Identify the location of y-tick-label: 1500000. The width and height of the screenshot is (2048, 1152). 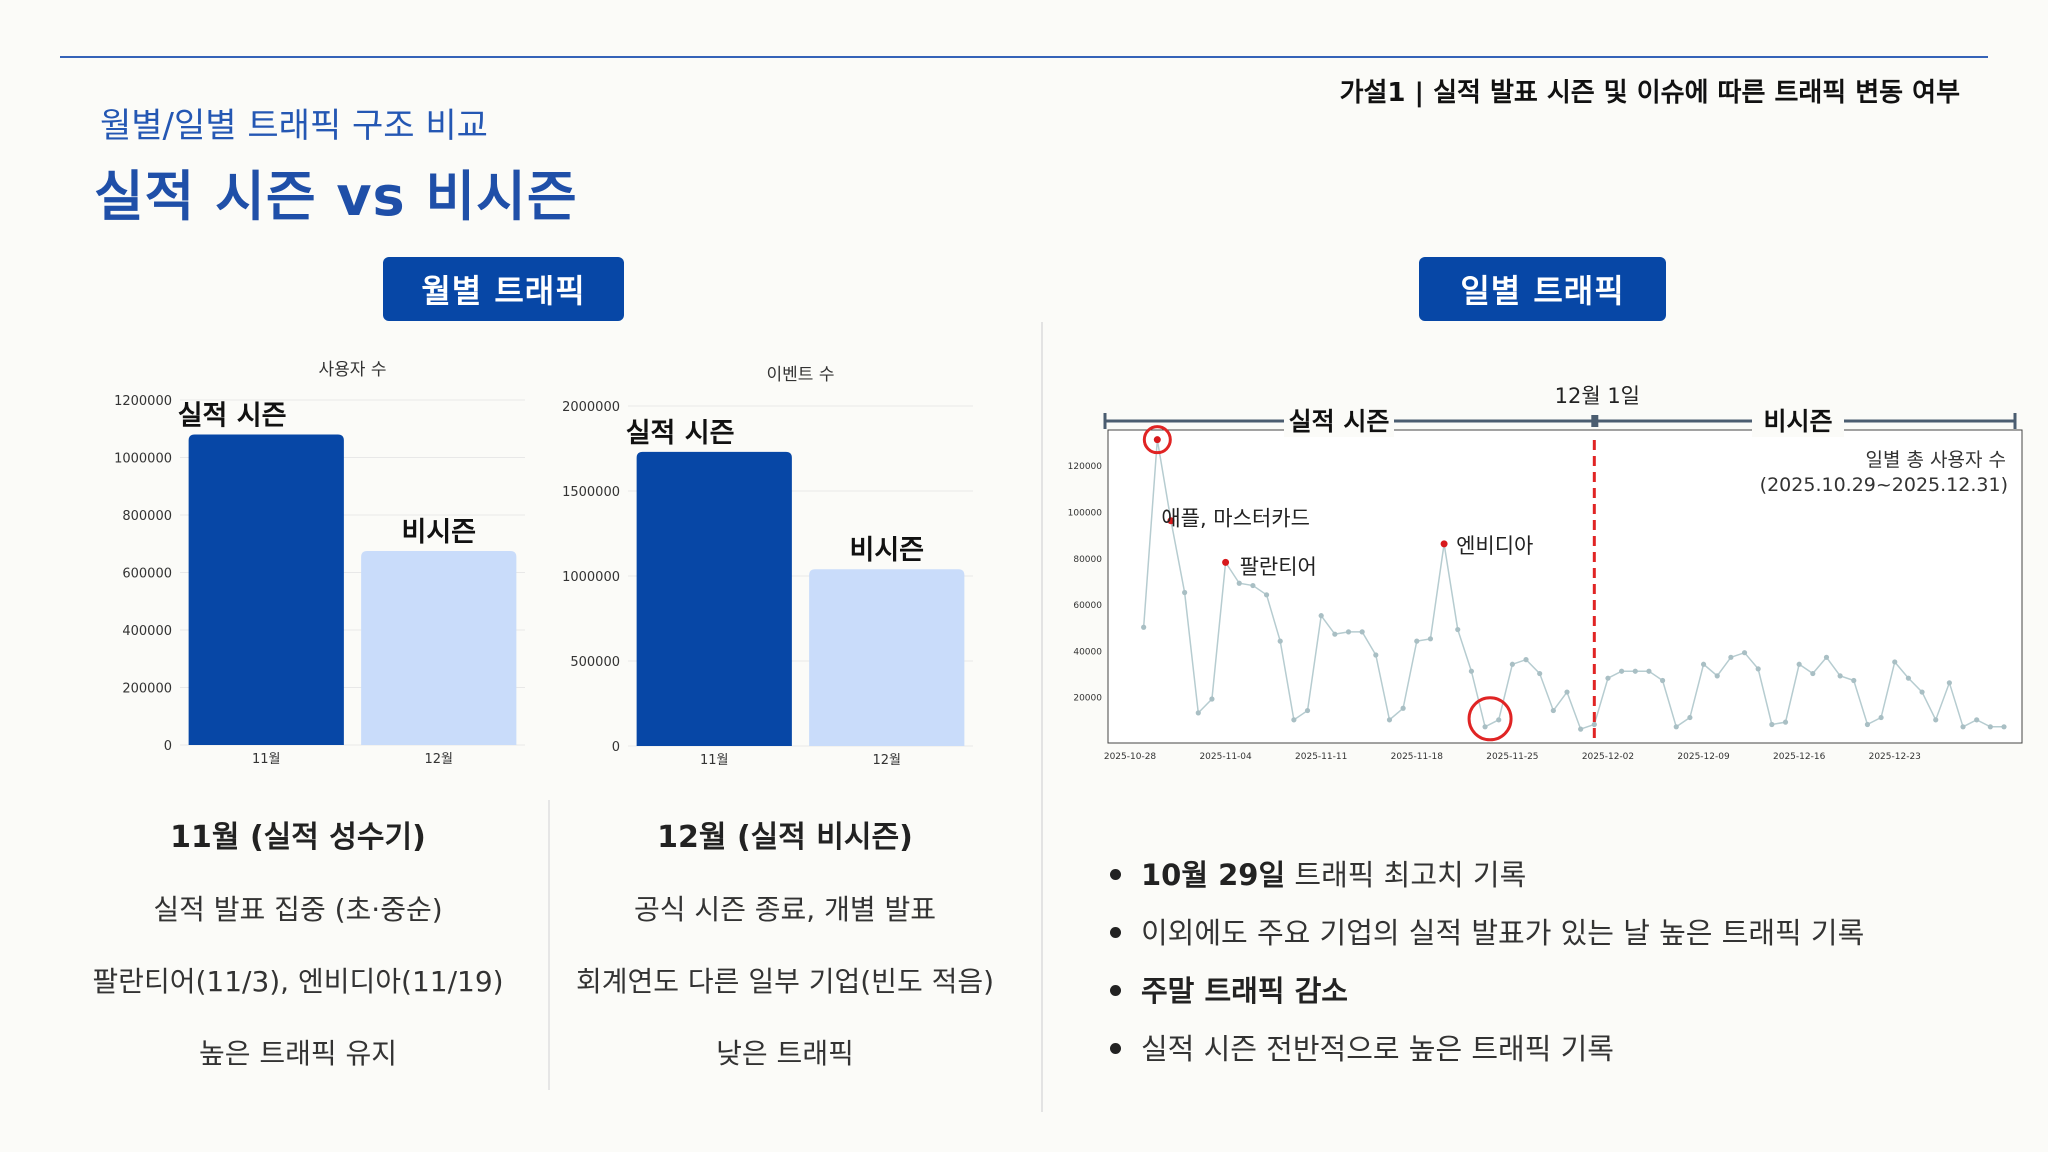
(591, 492).